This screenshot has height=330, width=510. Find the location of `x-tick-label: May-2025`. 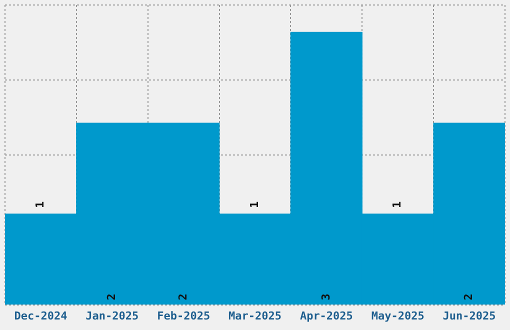

x-tick-label: May-2025 is located at coordinates (397, 315).